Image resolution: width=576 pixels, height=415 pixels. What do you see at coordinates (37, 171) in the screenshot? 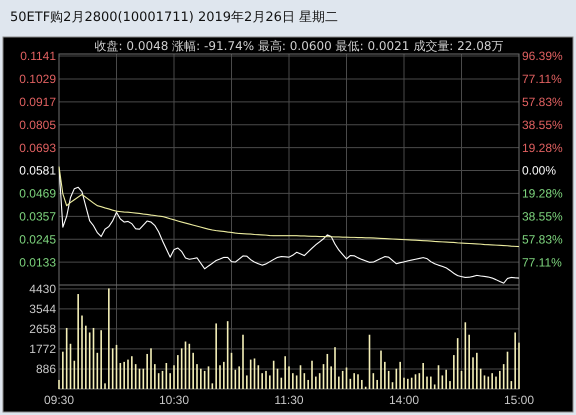
I see `y-tick-label: 0.0581` at bounding box center [37, 171].